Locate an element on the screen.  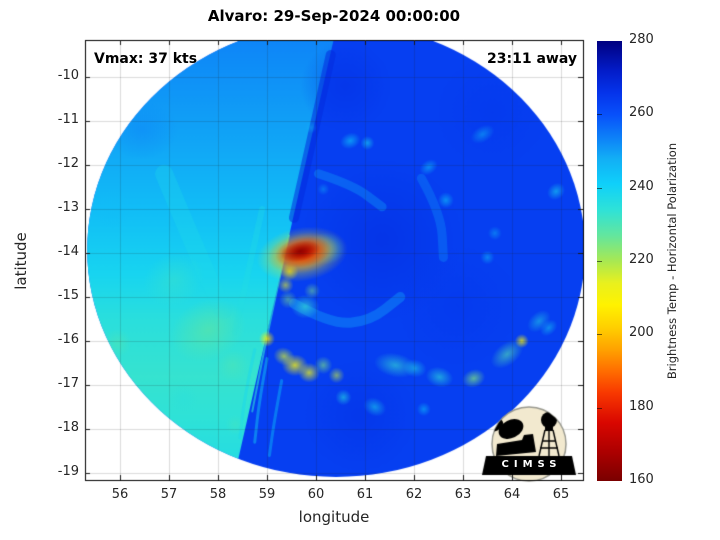
y-tick-label: -18 is located at coordinates (68, 427).